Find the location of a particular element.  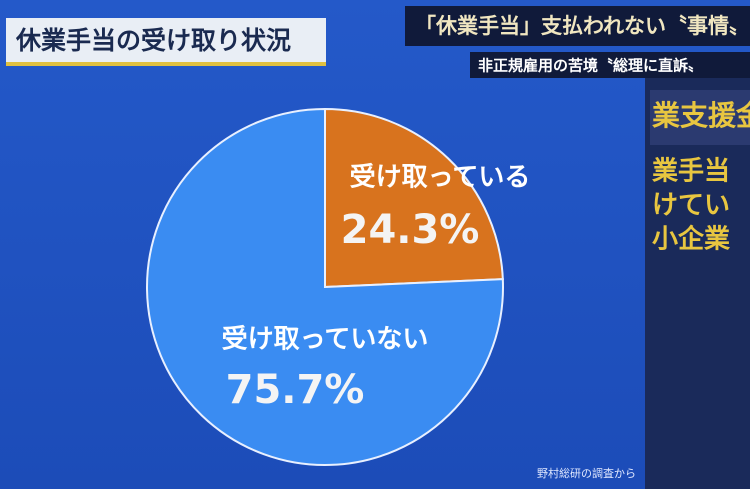

banner-headline: 「休業手当」支払われない〝事情〟 is located at coordinates (582, 26).